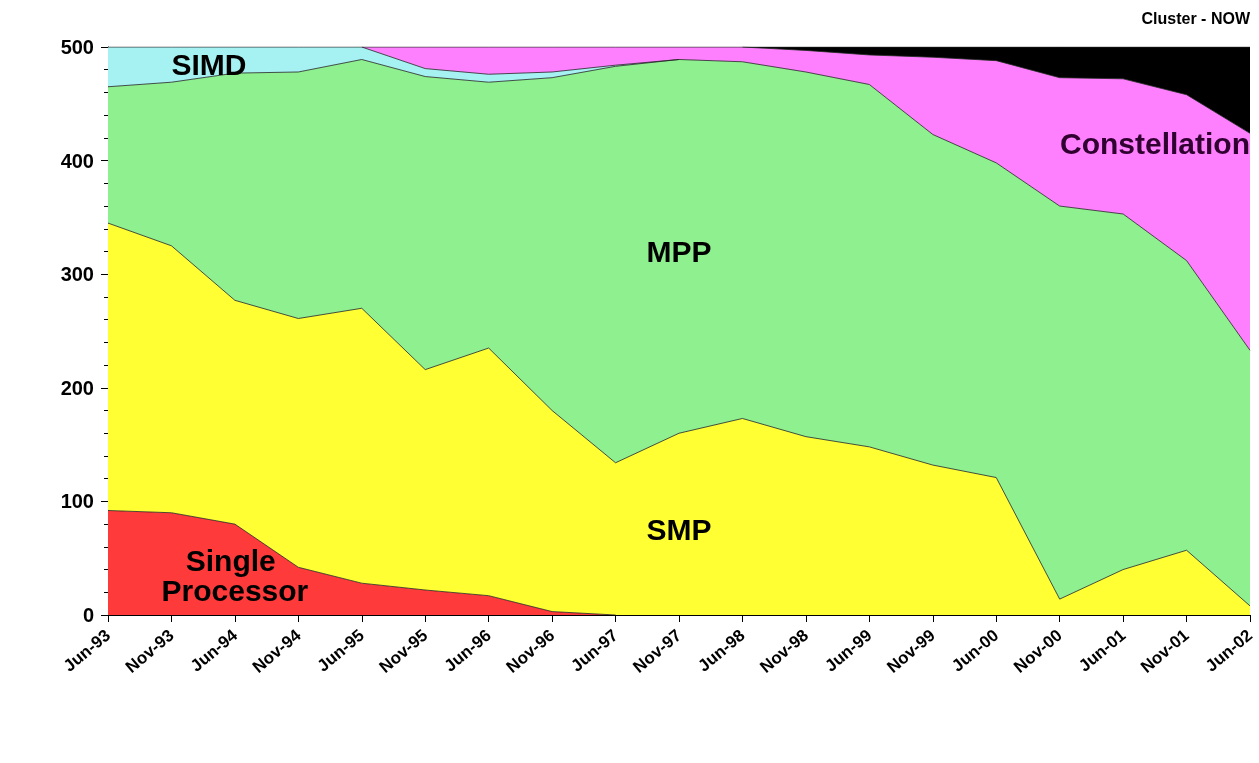 The width and height of the screenshot is (1259, 763). What do you see at coordinates (77, 160) in the screenshot?
I see `y-tick-label: 400` at bounding box center [77, 160].